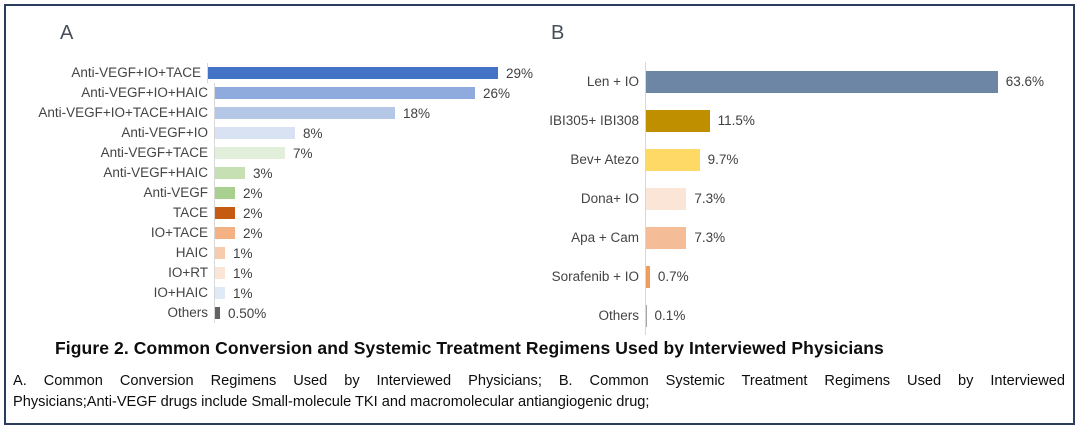 Image resolution: width=1080 pixels, height=432 pixels. What do you see at coordinates (859, 276) in the screenshot?
I see `bar-area: 0.7%` at bounding box center [859, 276].